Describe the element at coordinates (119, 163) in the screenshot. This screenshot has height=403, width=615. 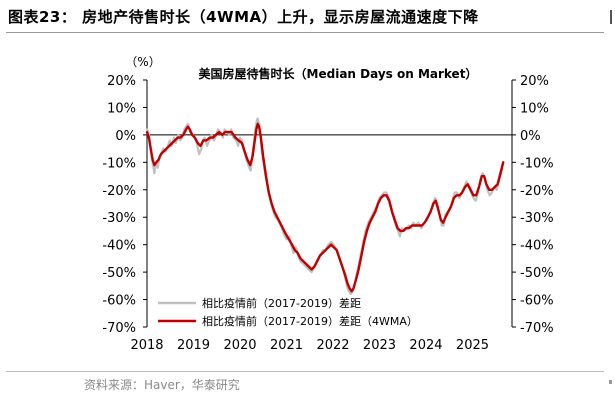
I see `y-tick-label-left: -10%` at that location.